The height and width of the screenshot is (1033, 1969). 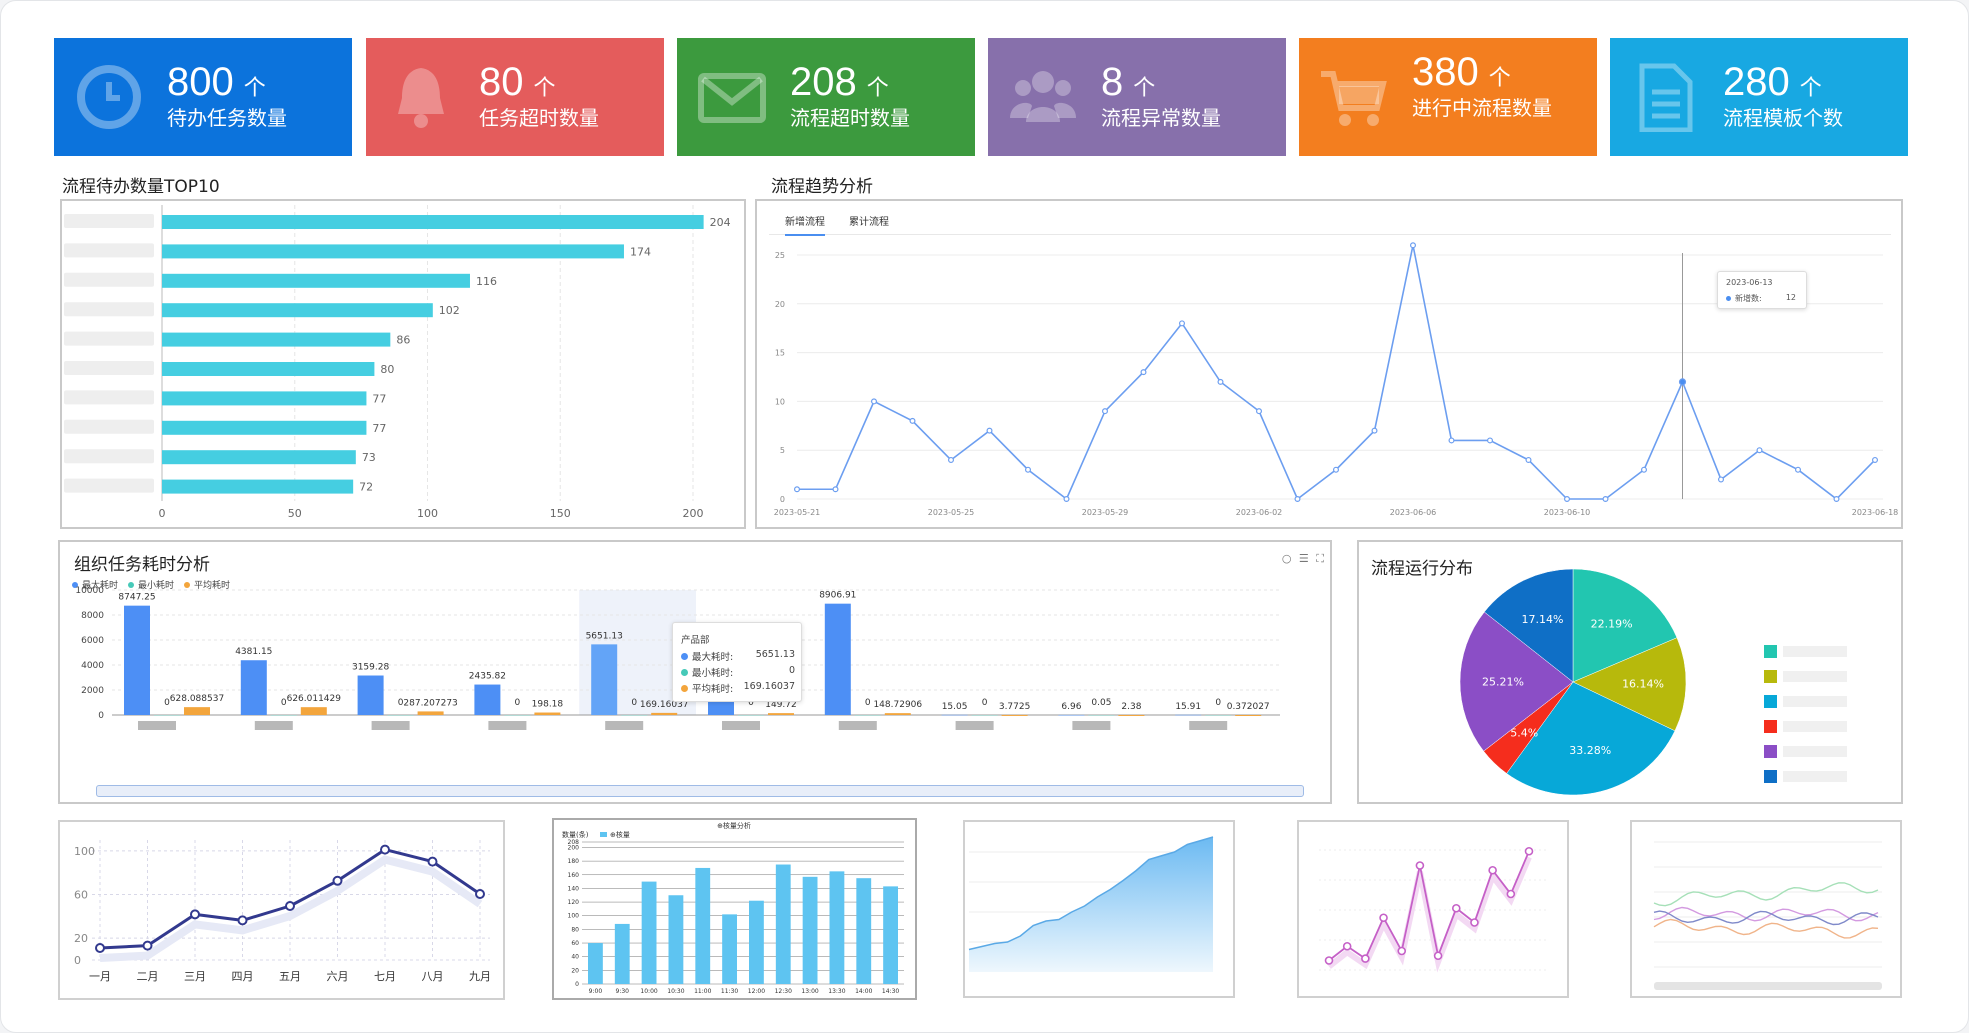 I want to click on x-tick-label: 0, so click(x=162, y=513).